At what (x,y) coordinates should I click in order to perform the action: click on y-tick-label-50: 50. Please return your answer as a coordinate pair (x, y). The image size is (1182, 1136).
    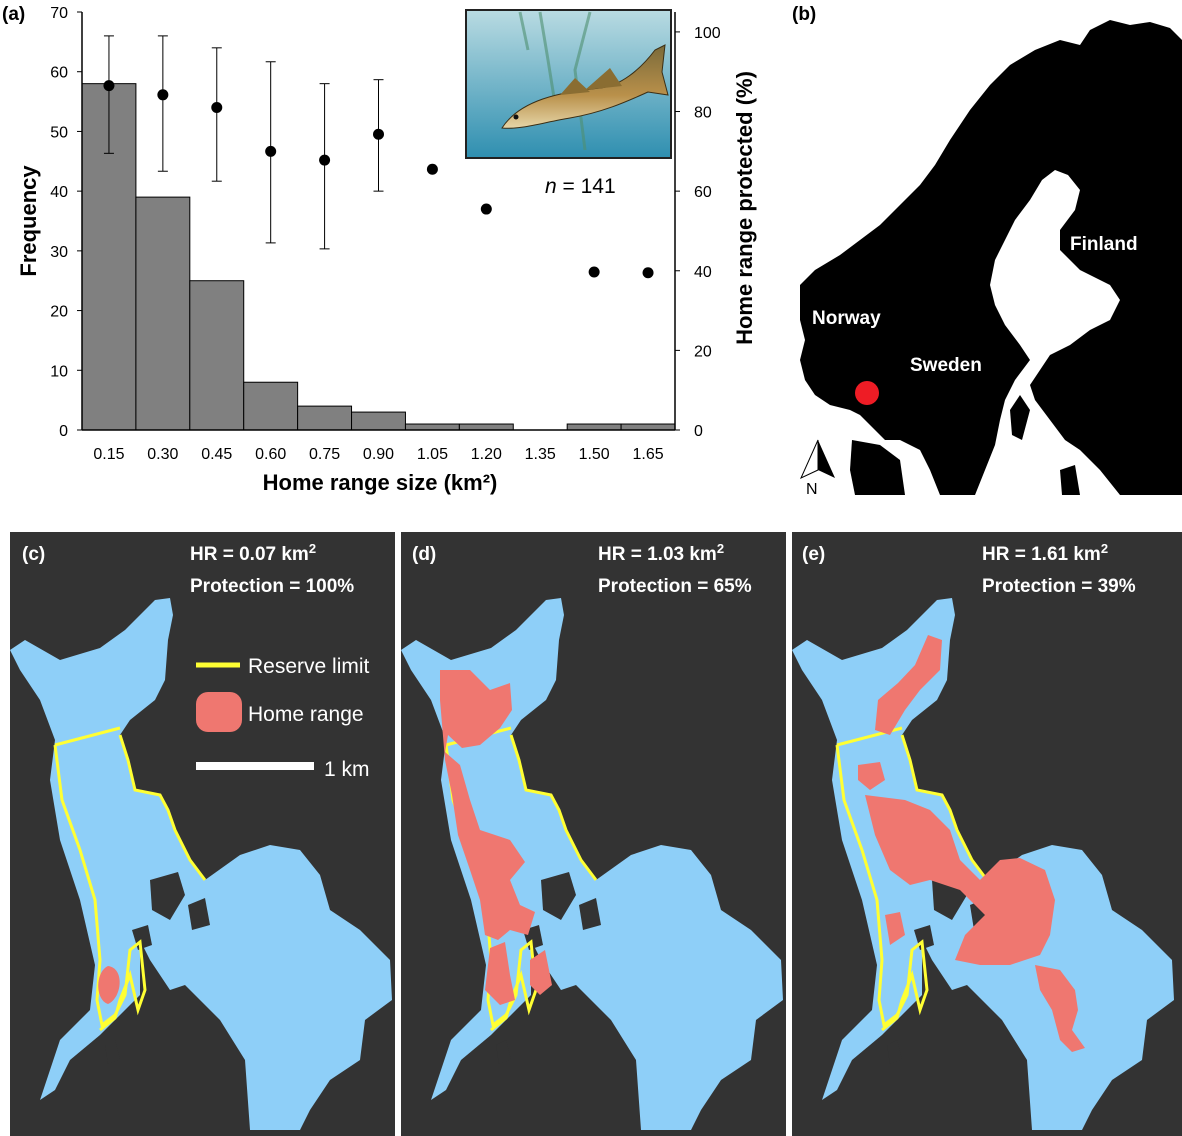
    Looking at the image, I should click on (59, 132).